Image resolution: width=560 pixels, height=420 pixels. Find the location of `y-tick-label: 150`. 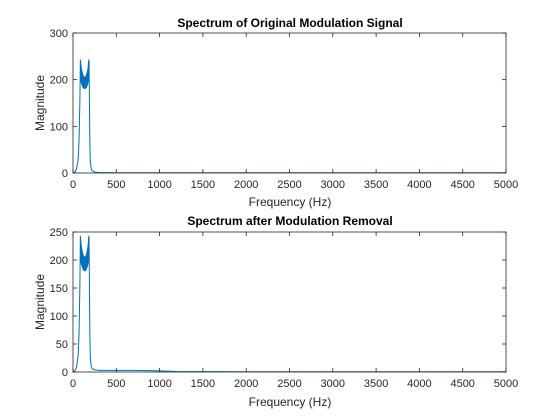

y-tick-label: 150 is located at coordinates (59, 289).